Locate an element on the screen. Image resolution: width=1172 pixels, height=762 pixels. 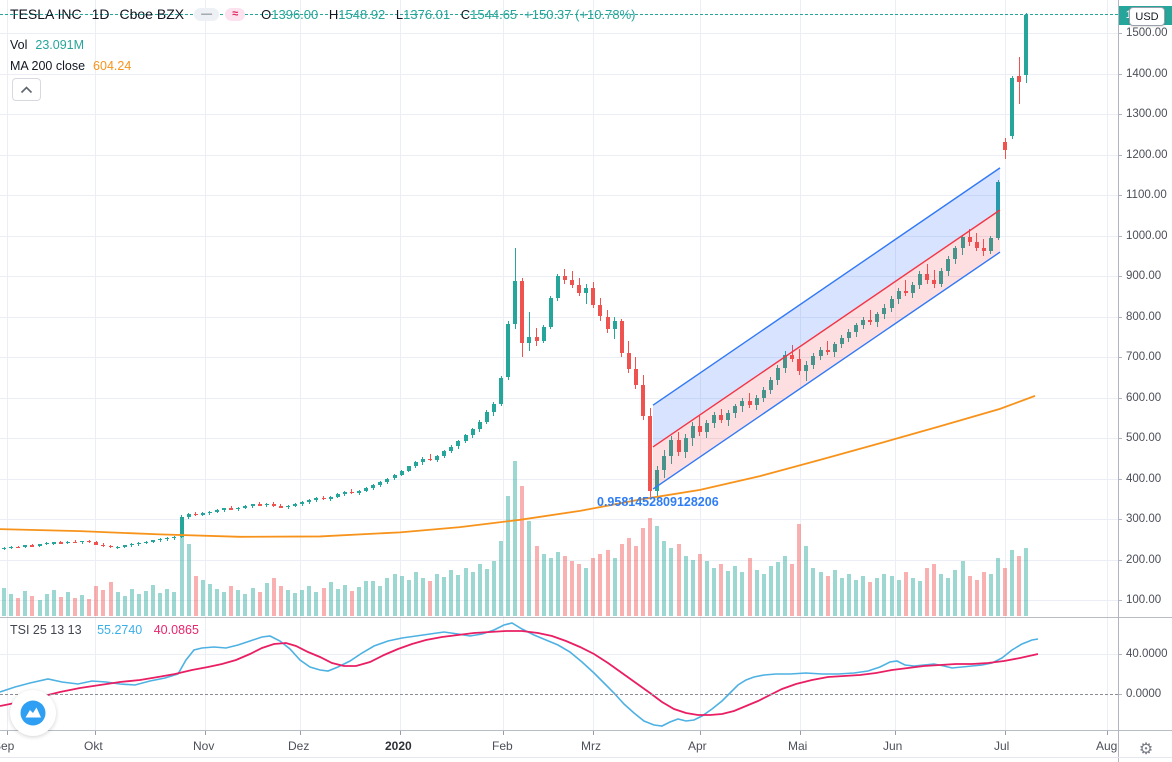
price-axis-background is located at coordinates (1145, 381).